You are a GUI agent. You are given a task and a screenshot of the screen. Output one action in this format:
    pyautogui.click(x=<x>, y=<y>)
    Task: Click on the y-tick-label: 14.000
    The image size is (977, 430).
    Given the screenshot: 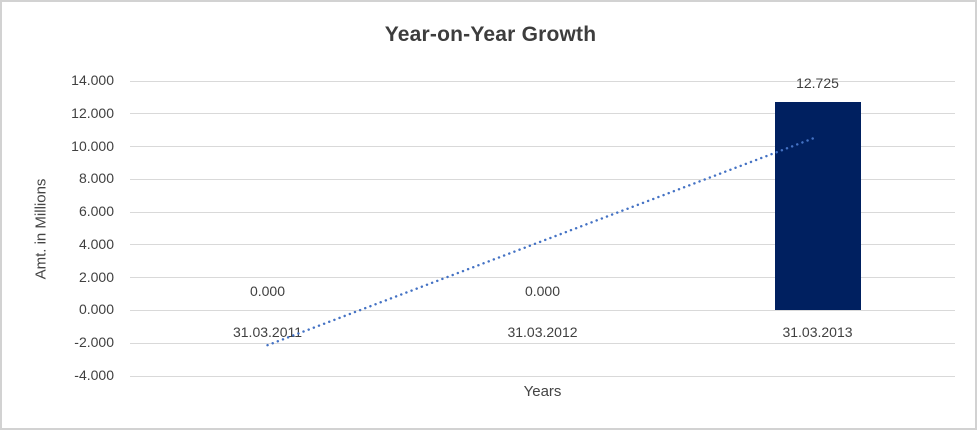 What is the action you would take?
    pyautogui.click(x=92, y=80)
    